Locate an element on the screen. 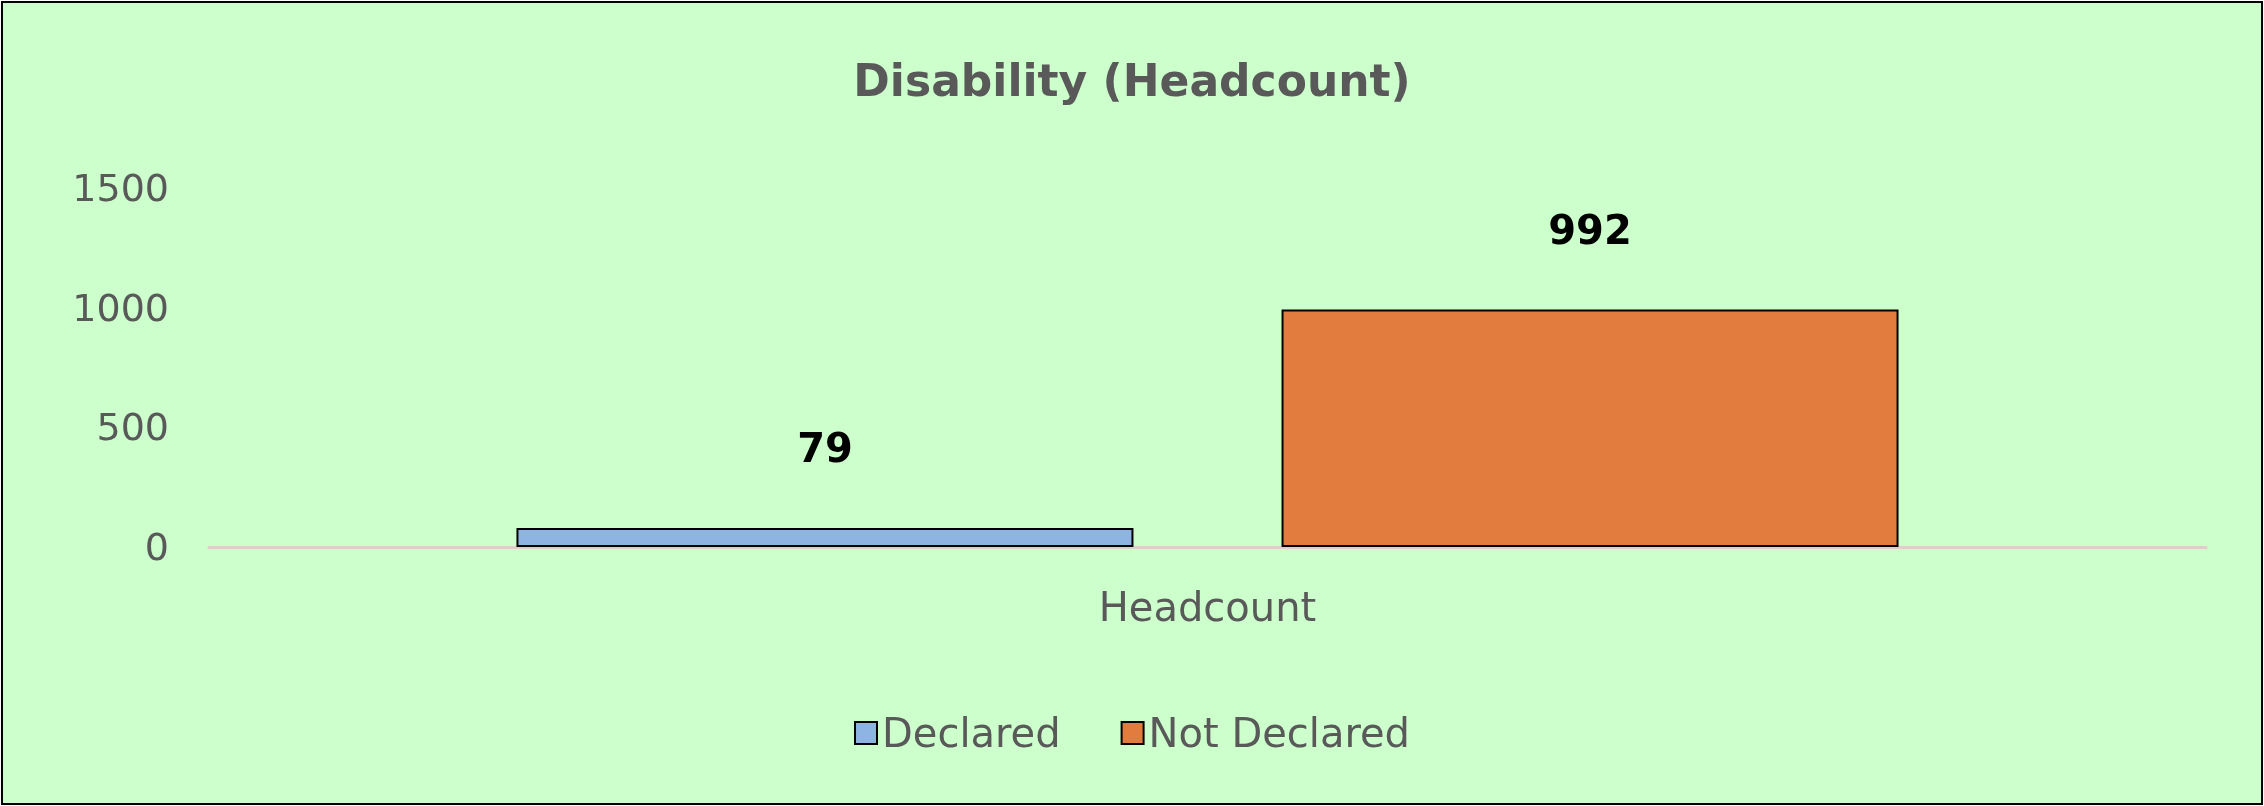  data-label: 992 is located at coordinates (1590, 229).